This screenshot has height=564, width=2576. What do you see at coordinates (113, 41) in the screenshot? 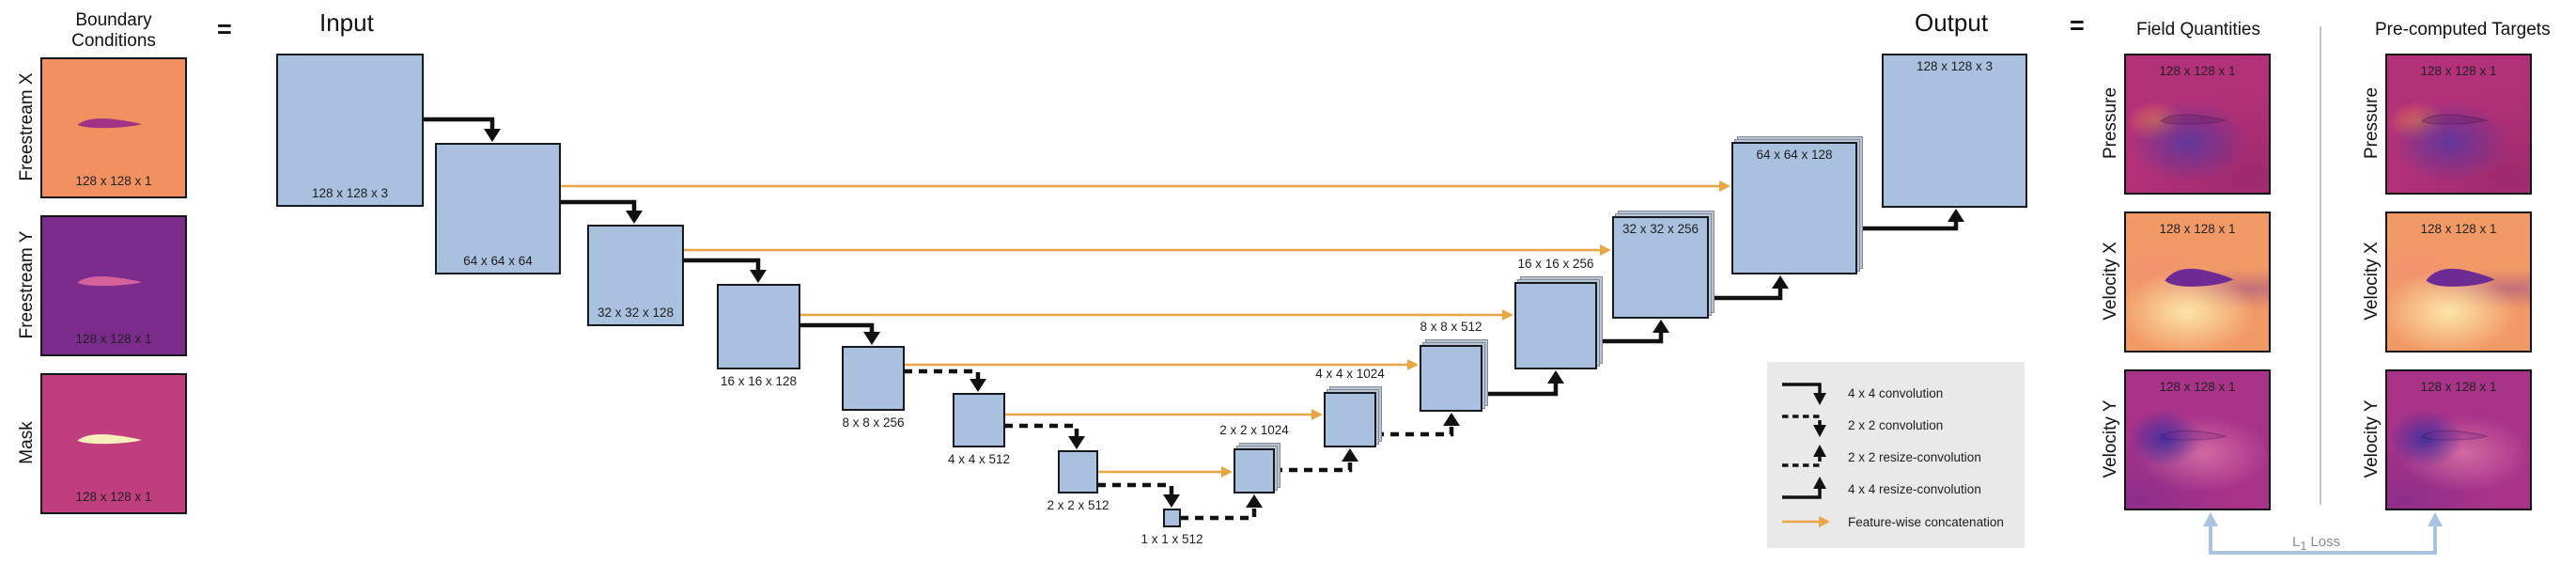
I see `boundary-title-line2: Conditions` at bounding box center [113, 41].